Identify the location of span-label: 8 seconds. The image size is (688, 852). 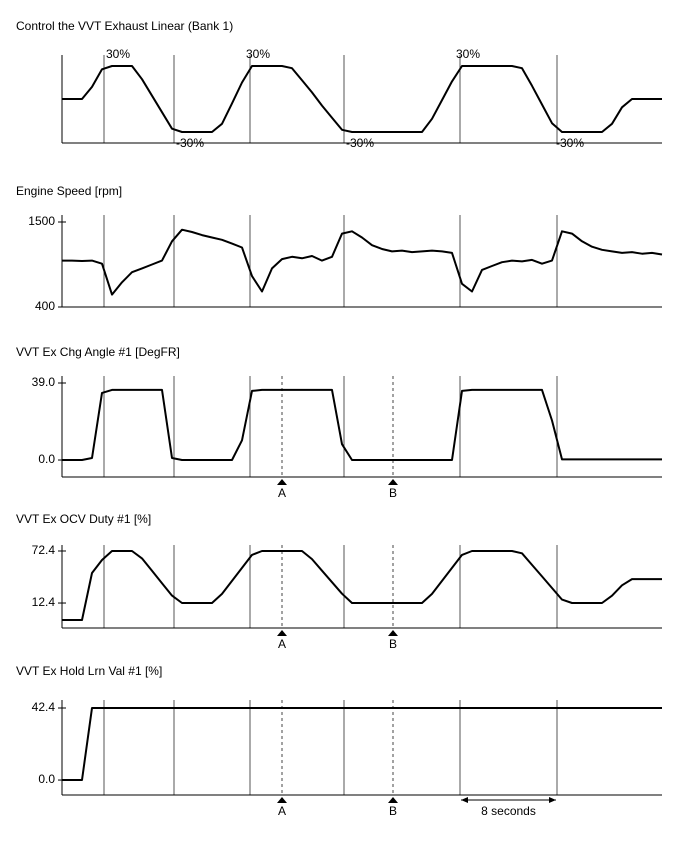
(508, 811).